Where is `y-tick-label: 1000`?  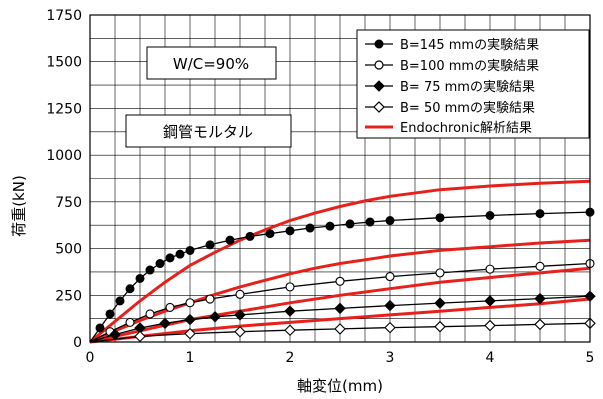
y-tick-label: 1000 is located at coordinates (64, 156).